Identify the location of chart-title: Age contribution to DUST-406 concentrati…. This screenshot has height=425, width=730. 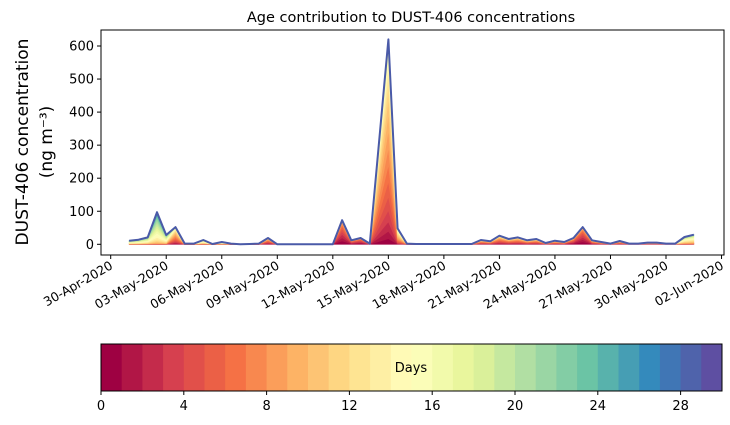
(411, 18).